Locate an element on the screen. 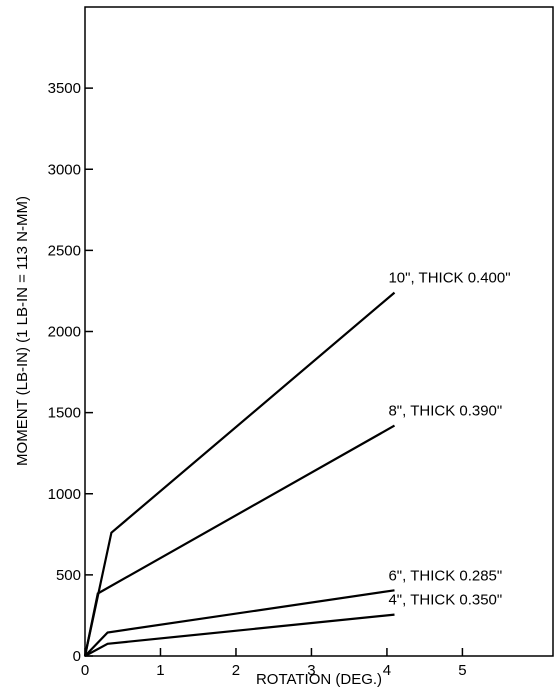 This screenshot has width=555, height=688. x-axis-ticks: 0 1 2 3 4 5 is located at coordinates (274, 663).